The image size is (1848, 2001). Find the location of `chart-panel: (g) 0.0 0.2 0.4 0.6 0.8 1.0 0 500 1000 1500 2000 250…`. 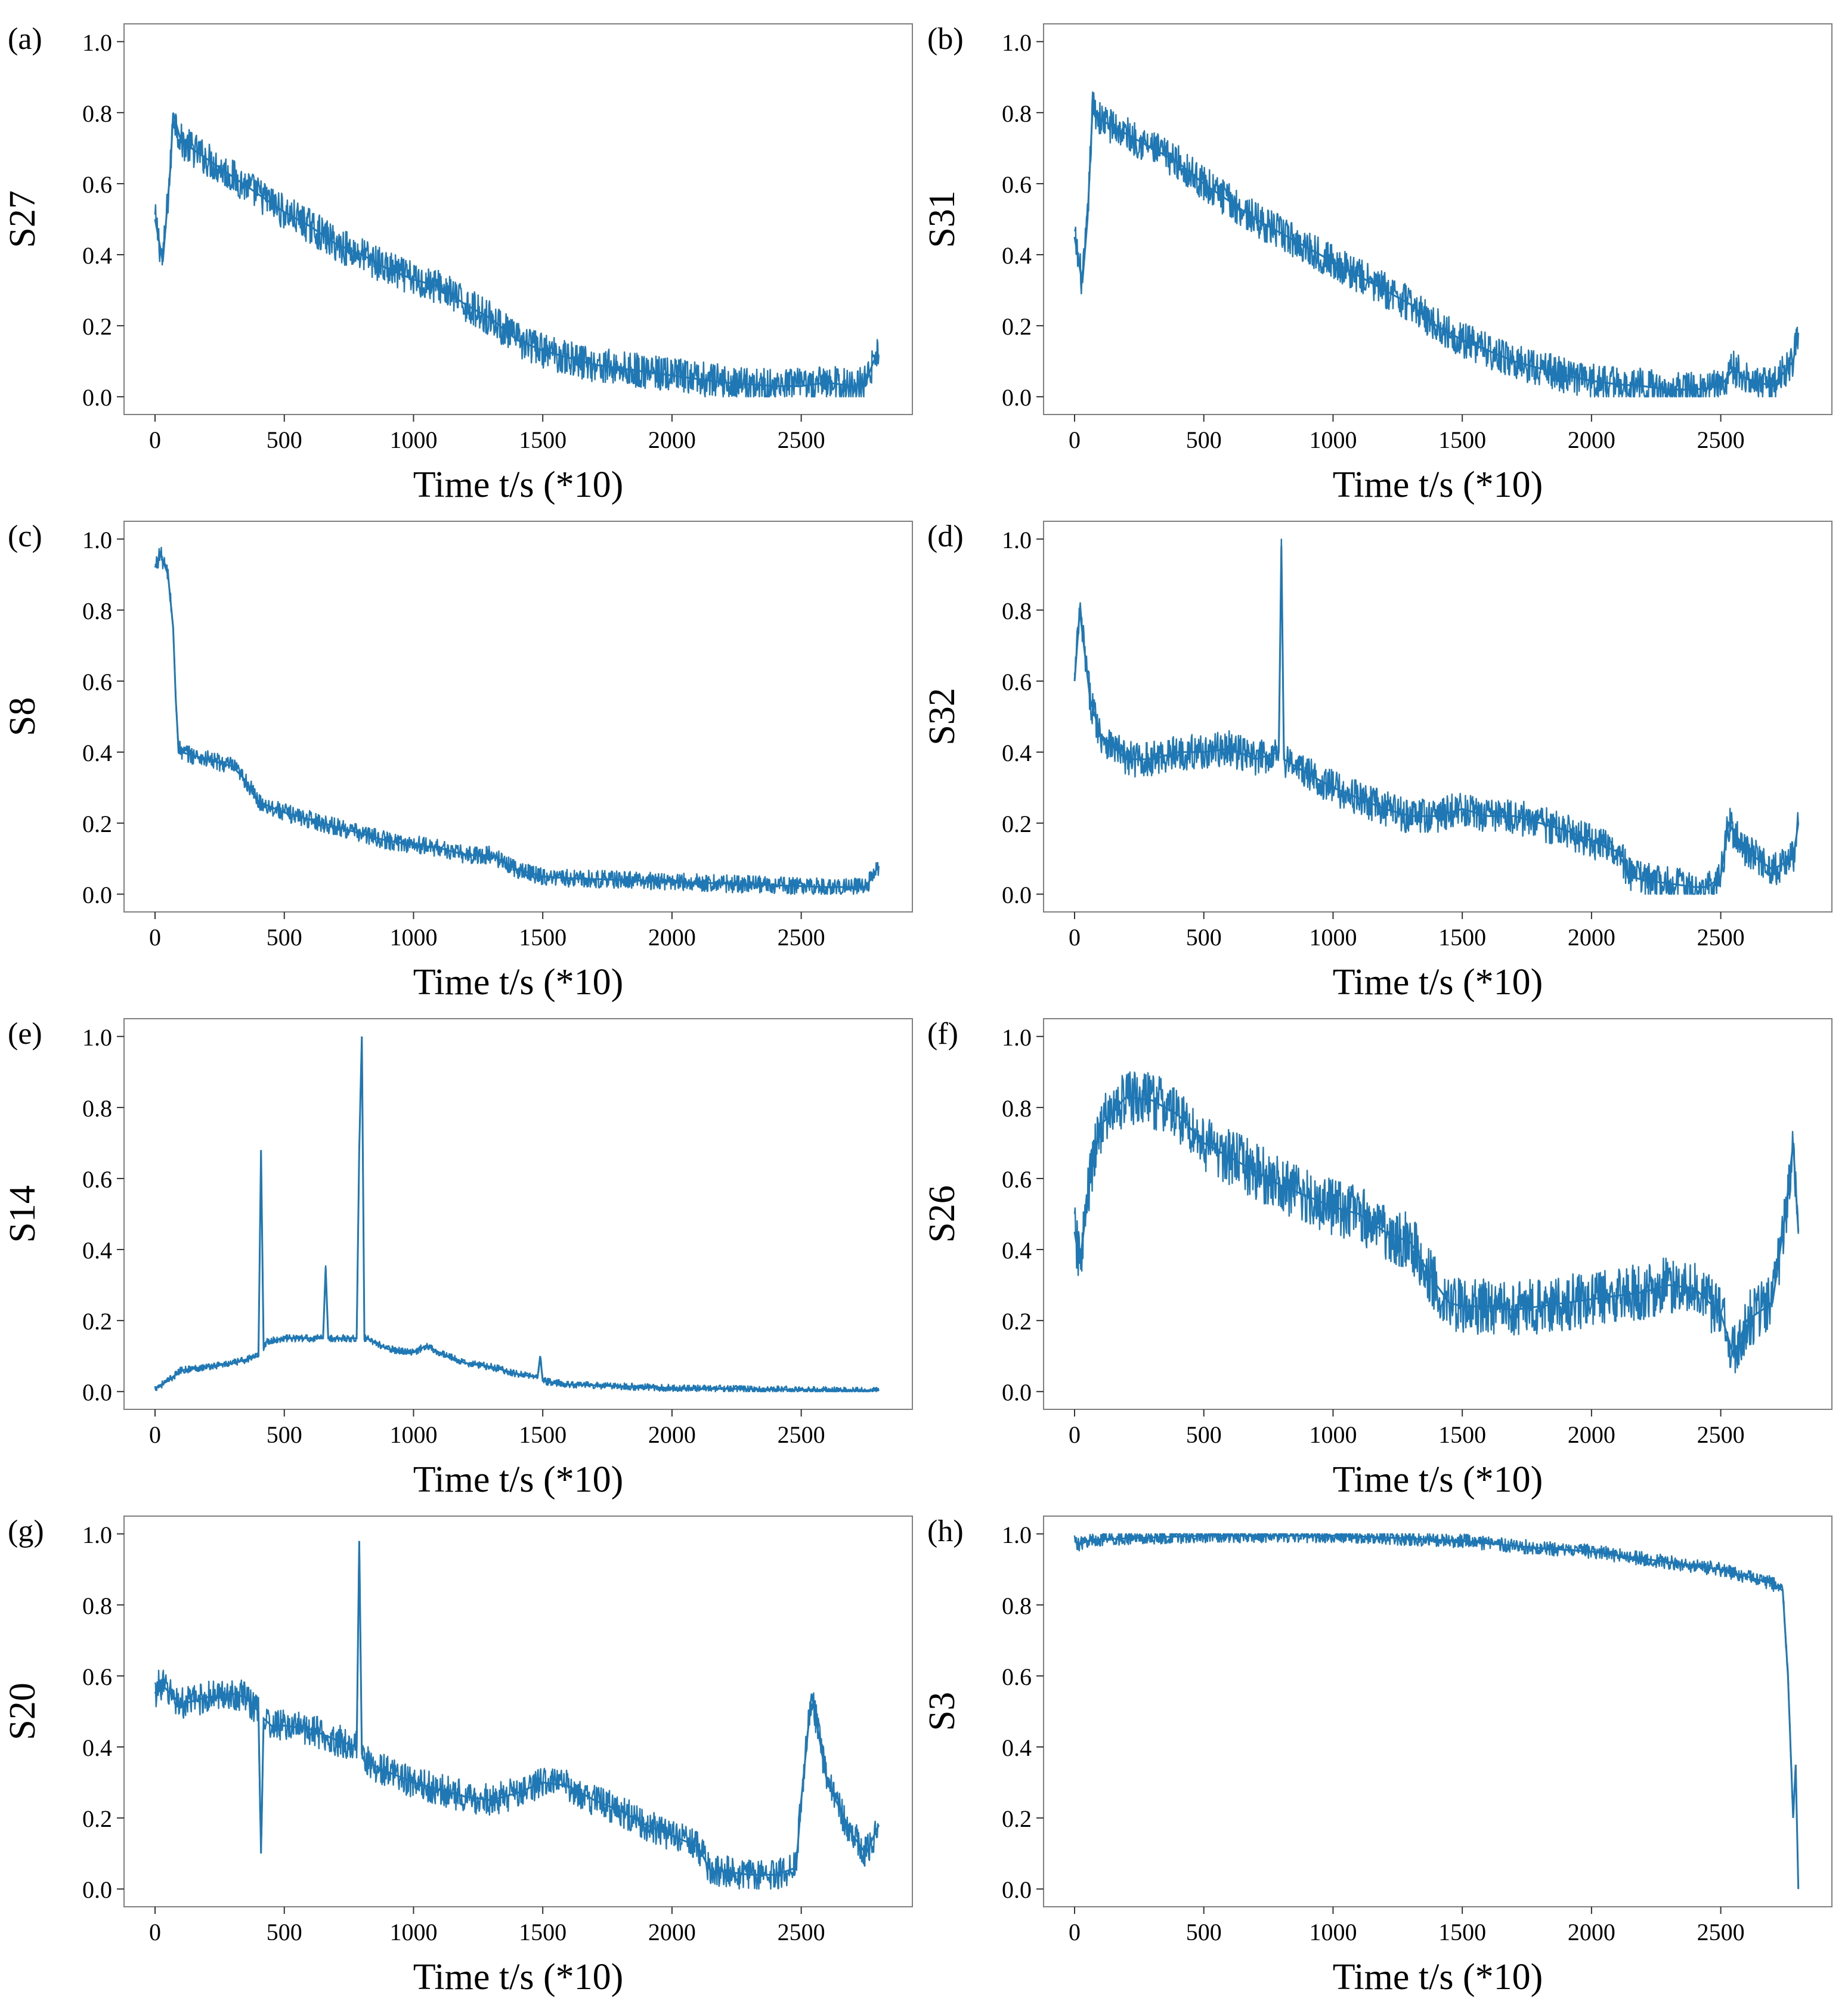

chart-panel: (g) 0.0 0.2 0.4 0.6 0.8 1.0 0 500 1000 1500 2000 250… is located at coordinates (458, 1755).